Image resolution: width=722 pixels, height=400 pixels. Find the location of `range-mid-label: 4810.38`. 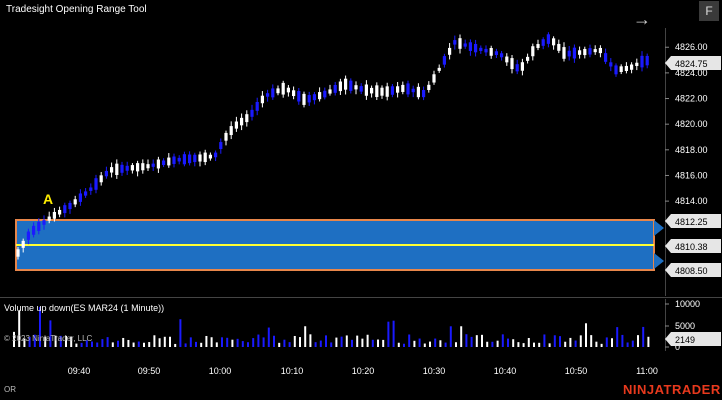

range-mid-label: 4810.38 is located at coordinates (691, 247).